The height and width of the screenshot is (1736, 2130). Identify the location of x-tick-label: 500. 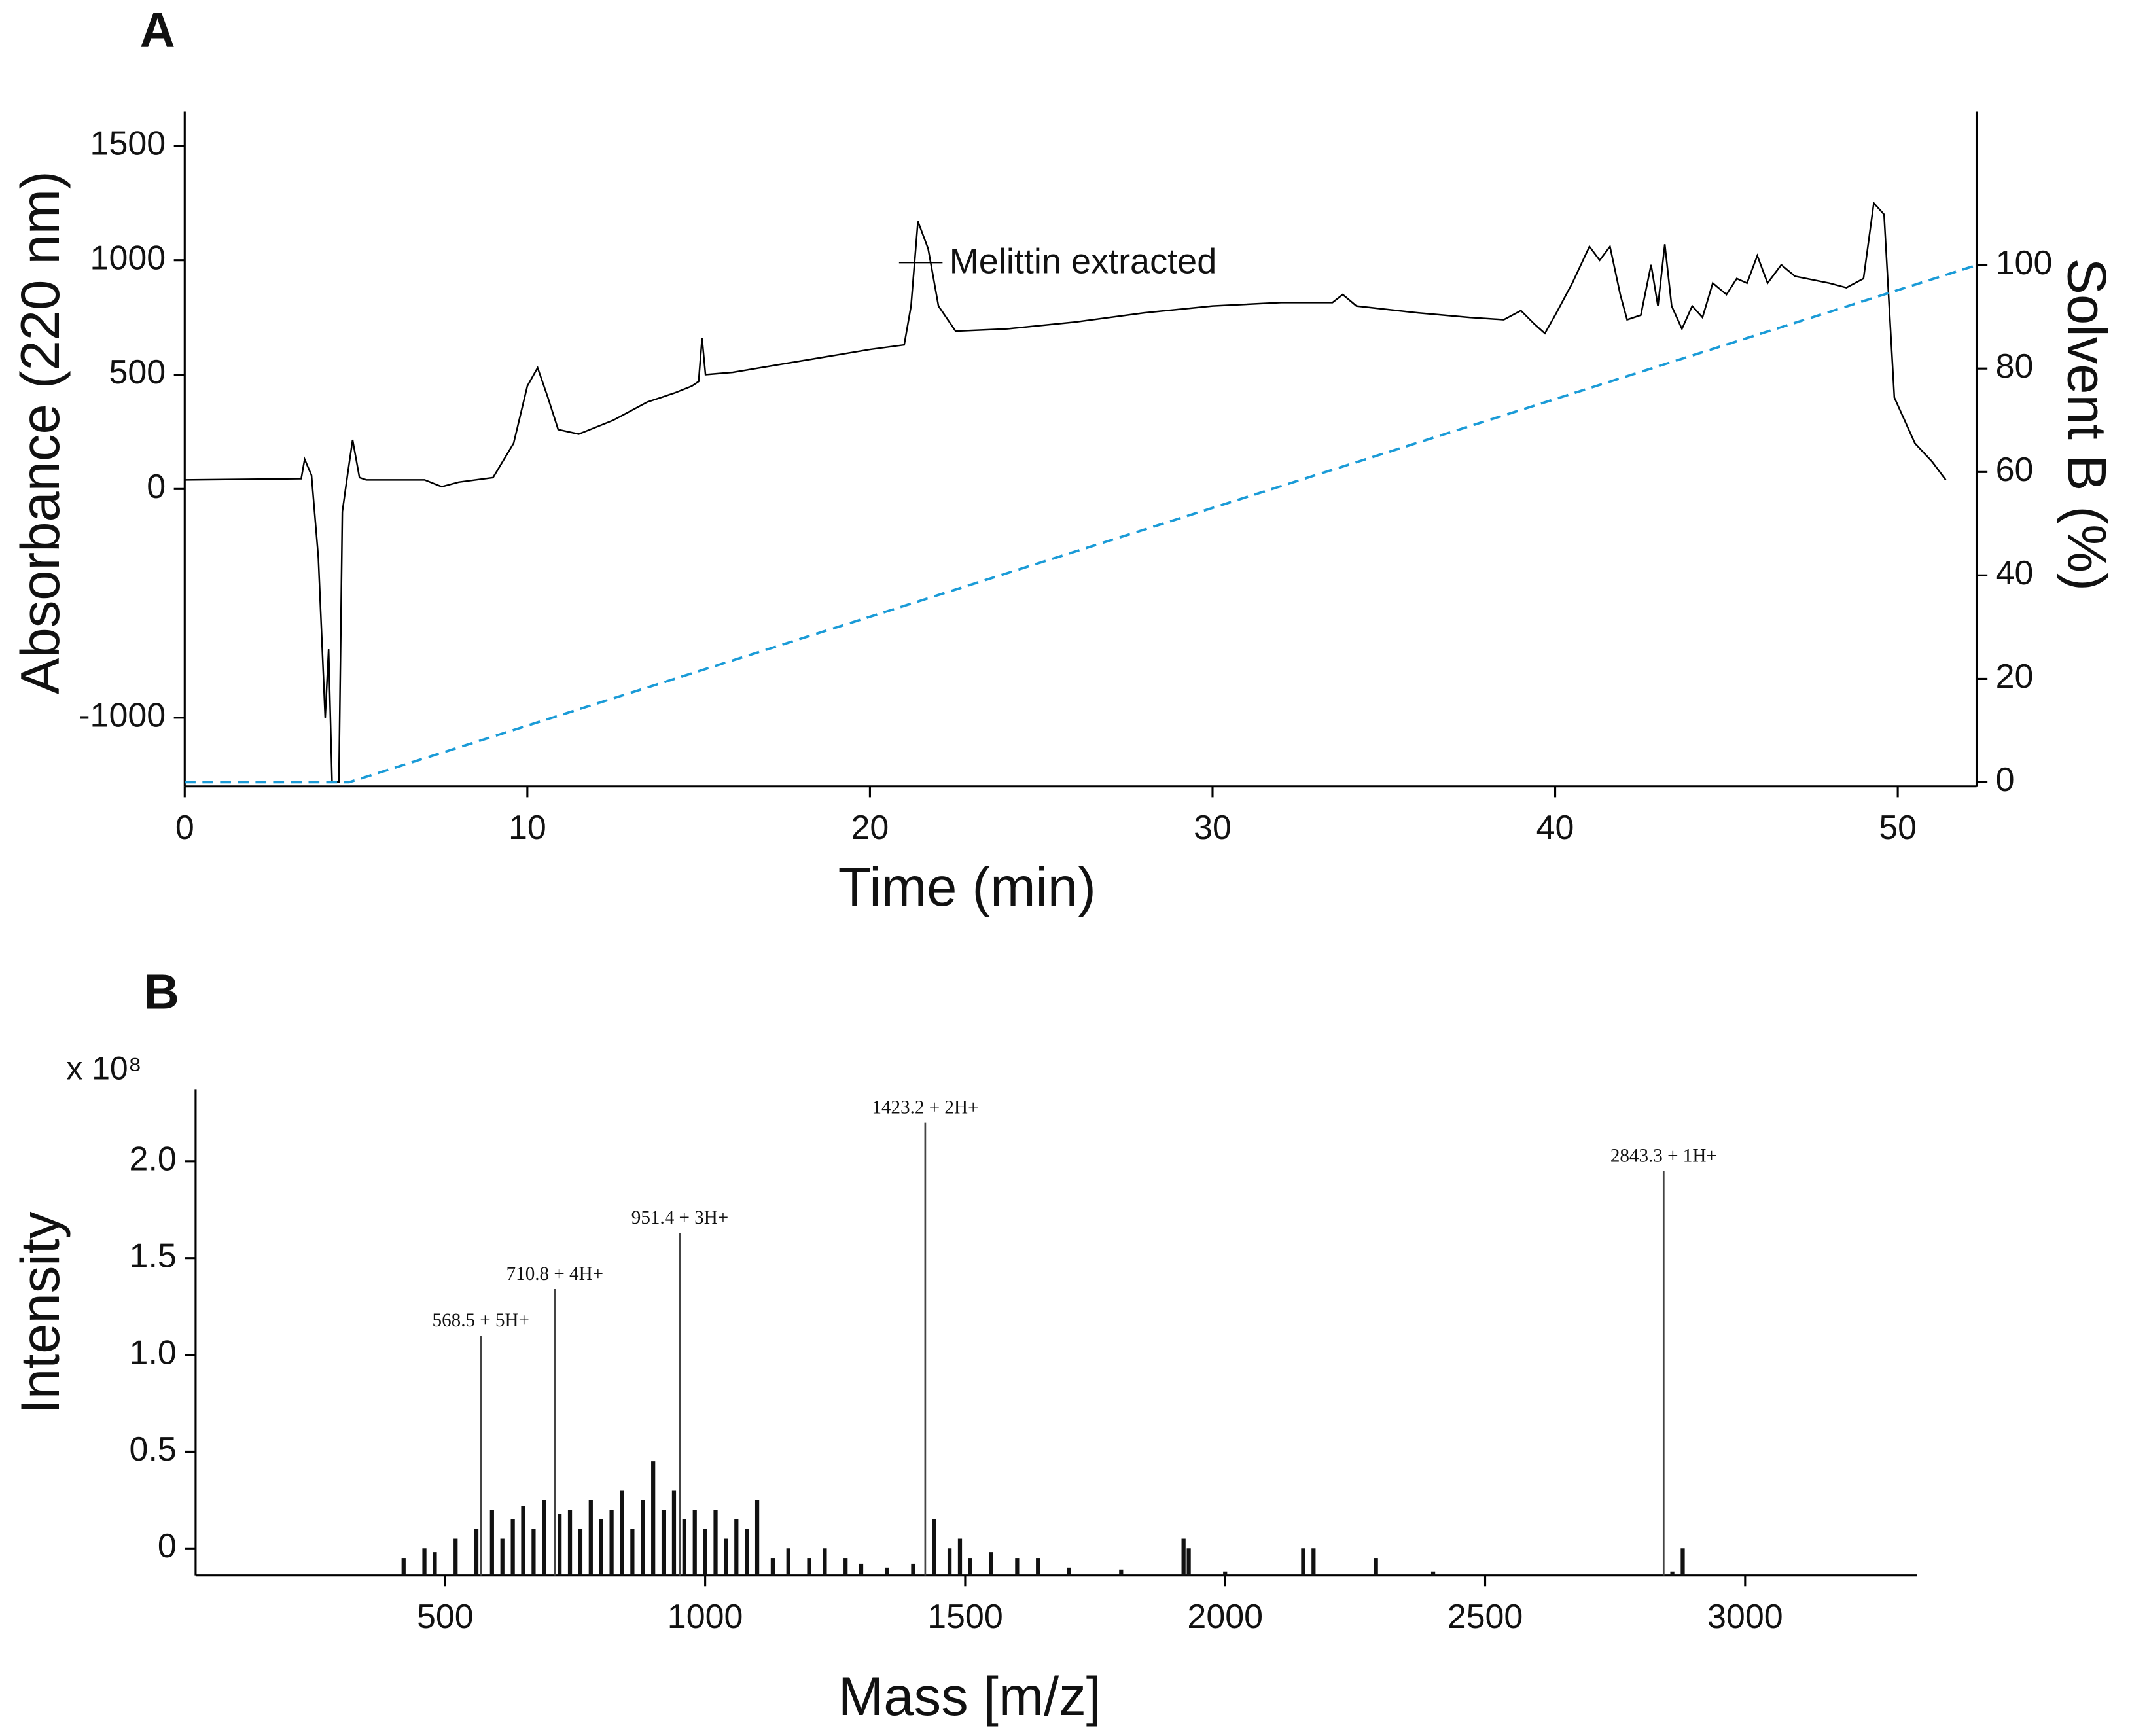
(445, 1617).